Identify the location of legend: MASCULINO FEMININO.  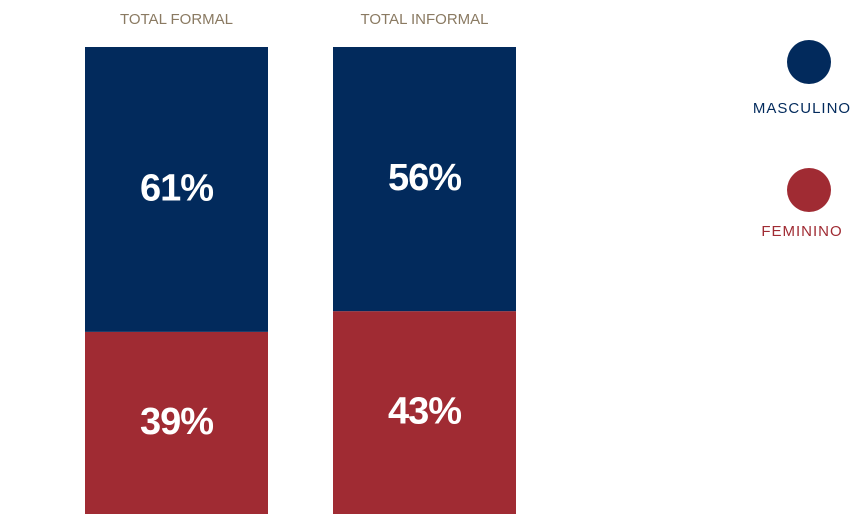
(802, 140).